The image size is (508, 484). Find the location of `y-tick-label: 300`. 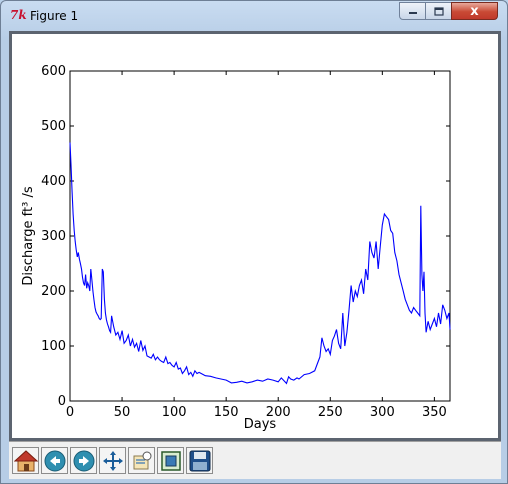

y-tick-label: 300 is located at coordinates (53, 236).